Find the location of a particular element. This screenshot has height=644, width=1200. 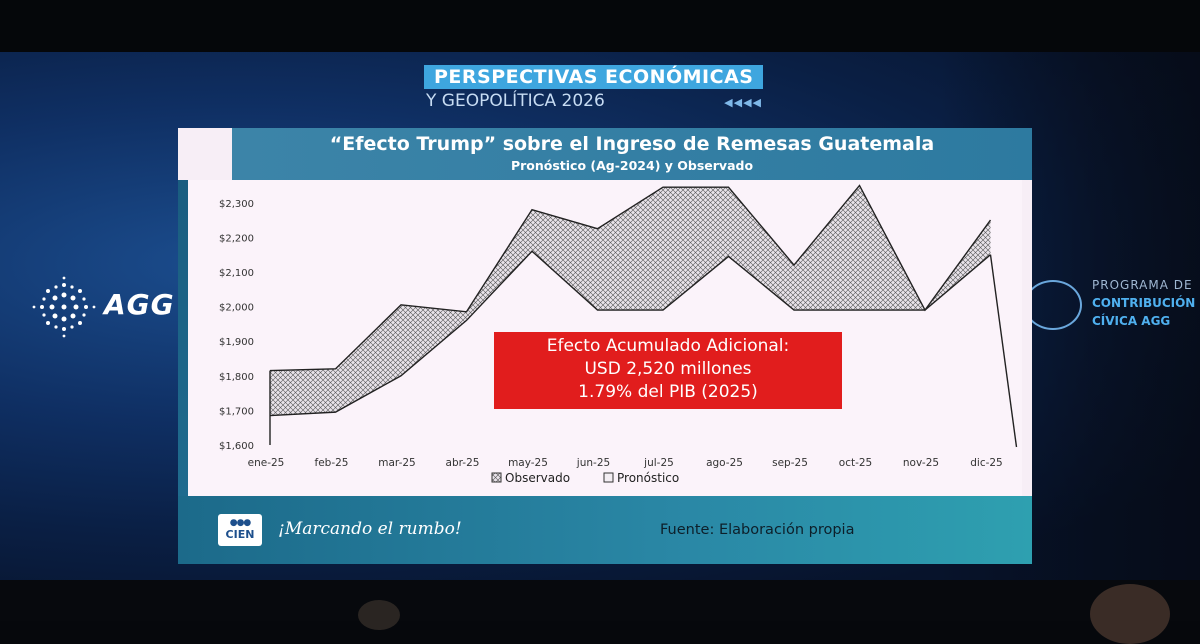

x-tick-label: jul-25 is located at coordinates (658, 463).